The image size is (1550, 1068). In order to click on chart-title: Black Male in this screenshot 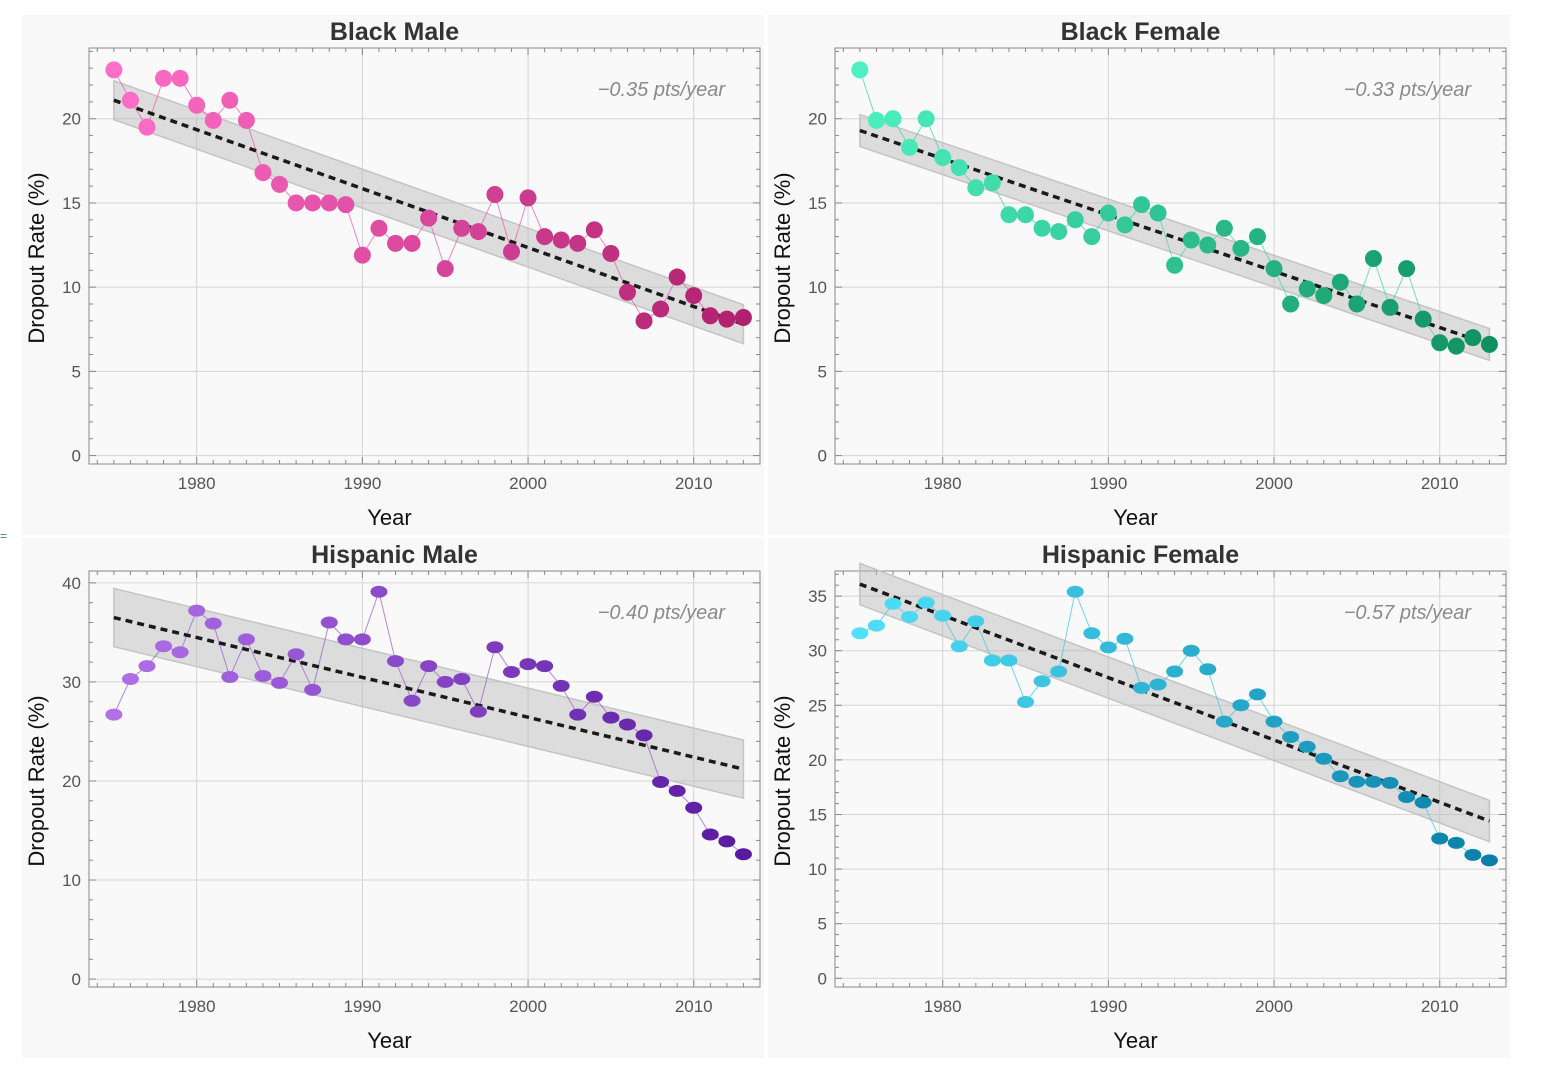, I will do `click(394, 32)`.